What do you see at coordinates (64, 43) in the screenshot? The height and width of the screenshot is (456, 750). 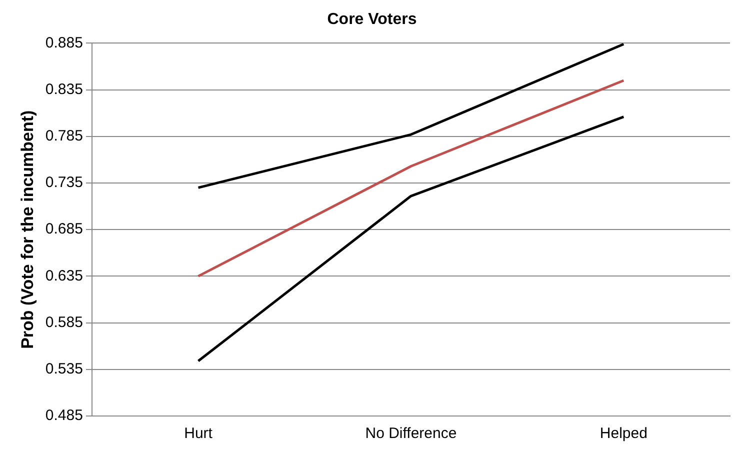 I see `y-tick-label: 0.885` at bounding box center [64, 43].